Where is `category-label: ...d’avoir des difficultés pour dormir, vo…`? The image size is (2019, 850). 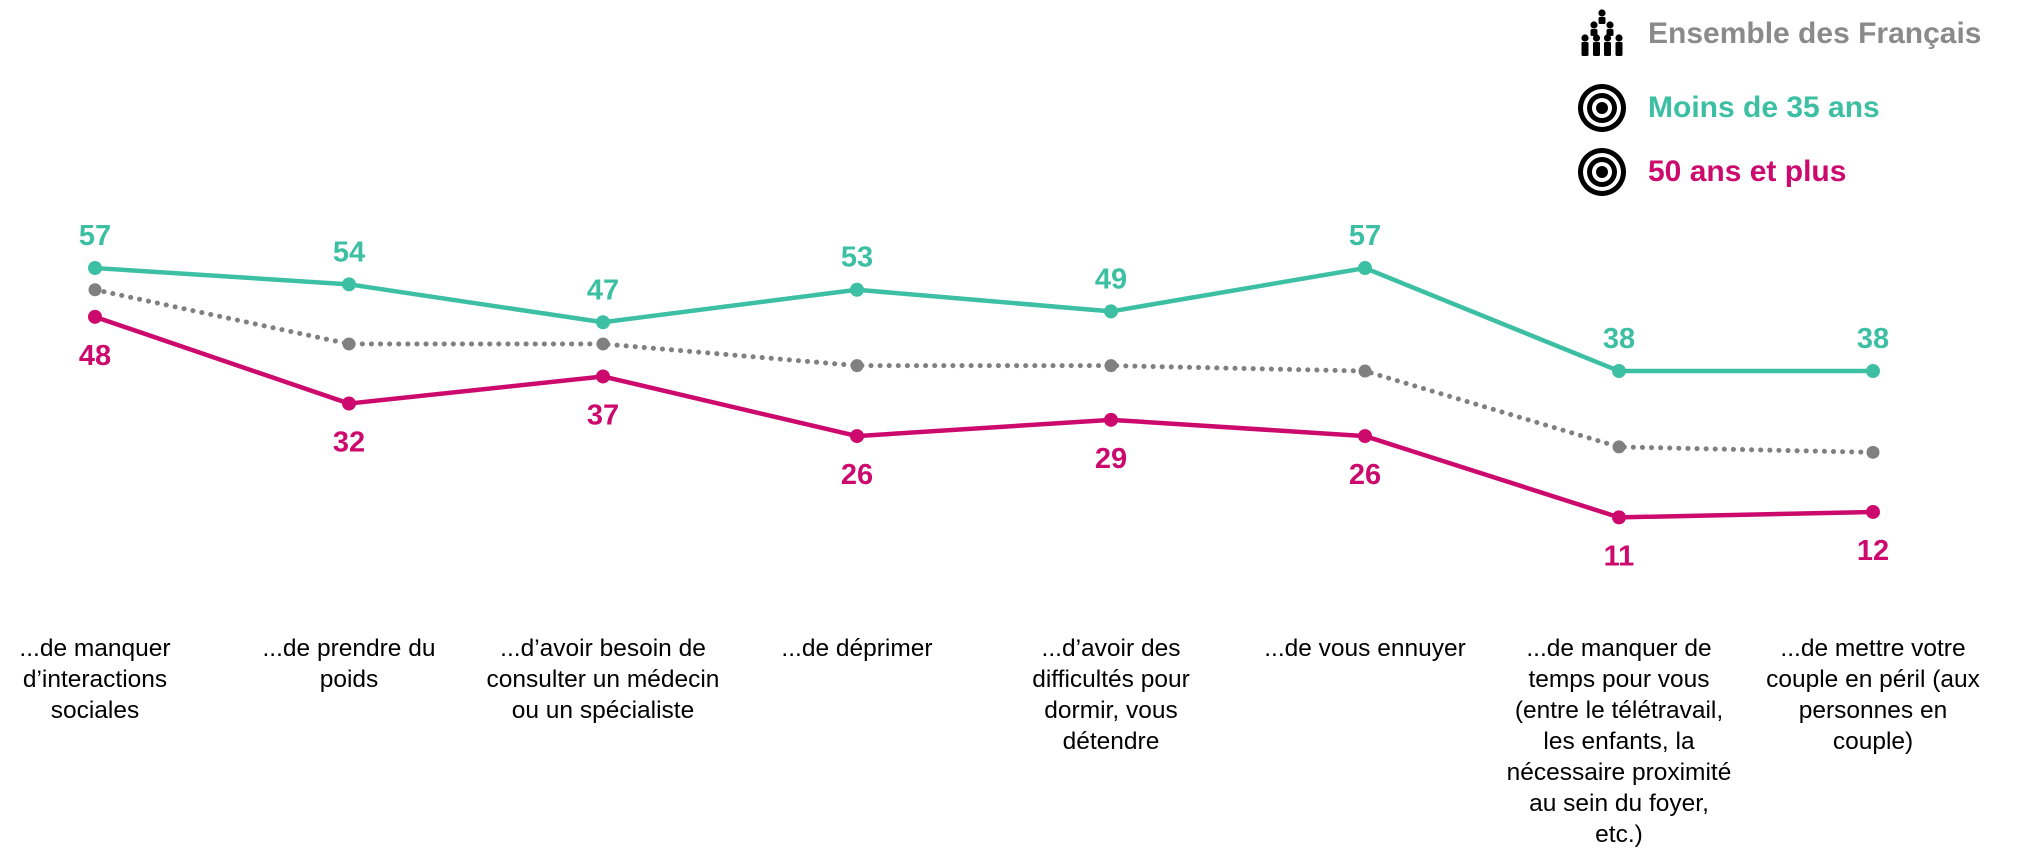
category-label: ...d’avoir des difficultés pour dormir, vo… is located at coordinates (1111, 695).